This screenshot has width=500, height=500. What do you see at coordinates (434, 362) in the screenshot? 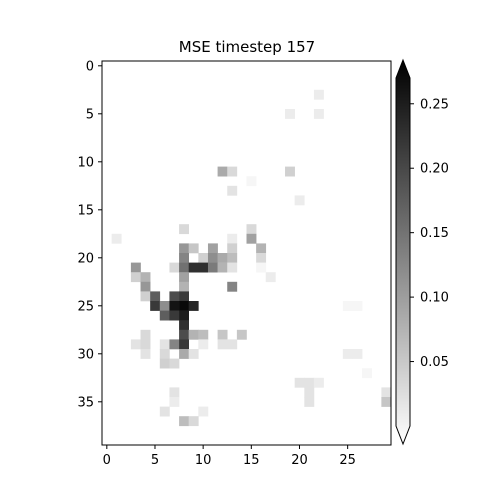
I see `colorbar-tick-label: 0.05` at bounding box center [434, 362].